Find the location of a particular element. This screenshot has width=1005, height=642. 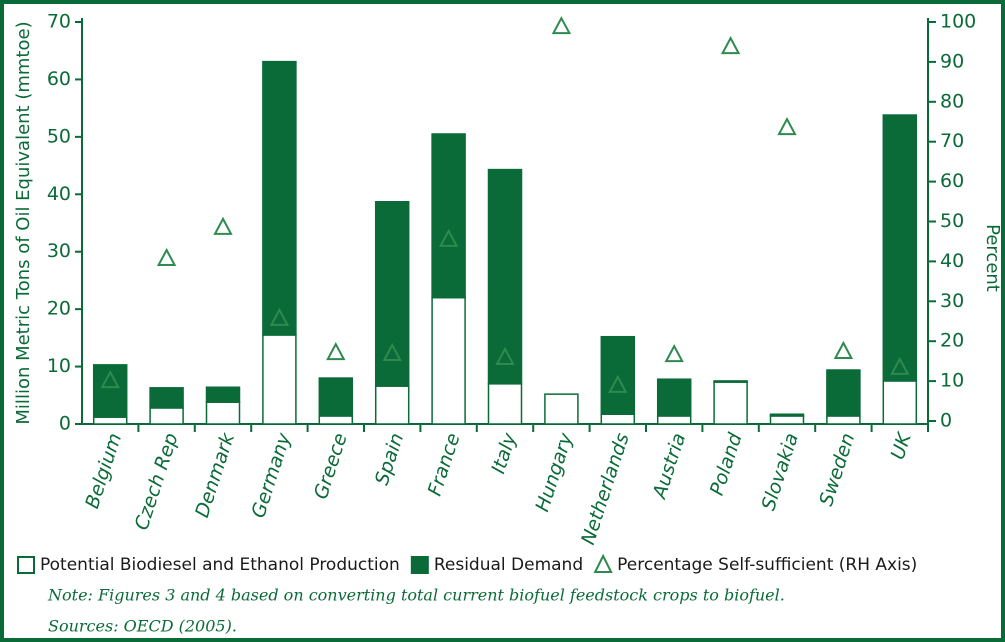

y2-tick-label: 90 is located at coordinates (952, 61).